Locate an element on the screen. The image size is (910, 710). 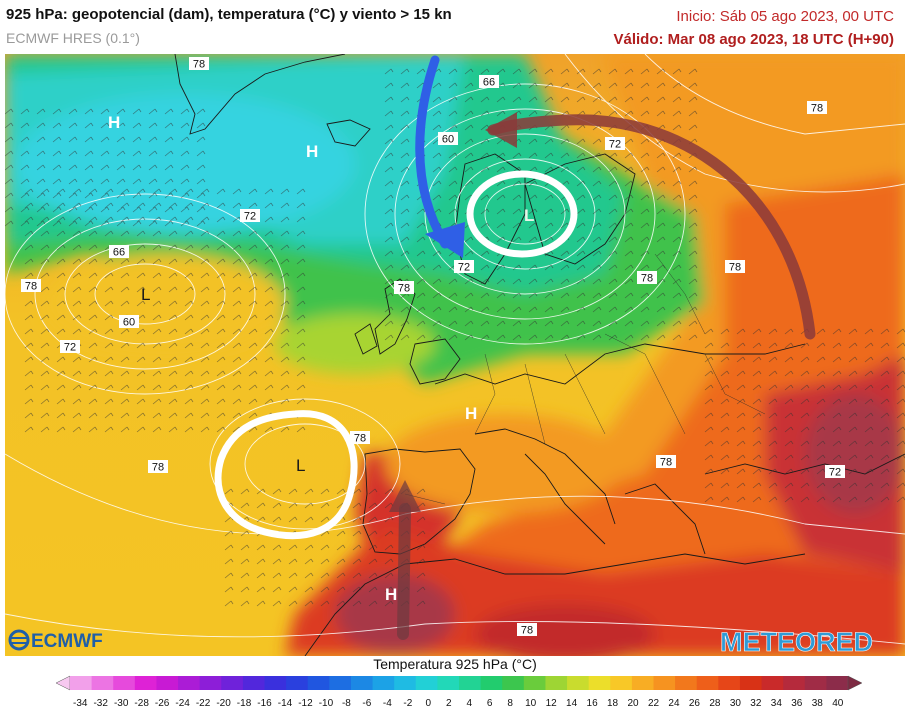
colorbar-tick-label: 34 is located at coordinates (777, 703).